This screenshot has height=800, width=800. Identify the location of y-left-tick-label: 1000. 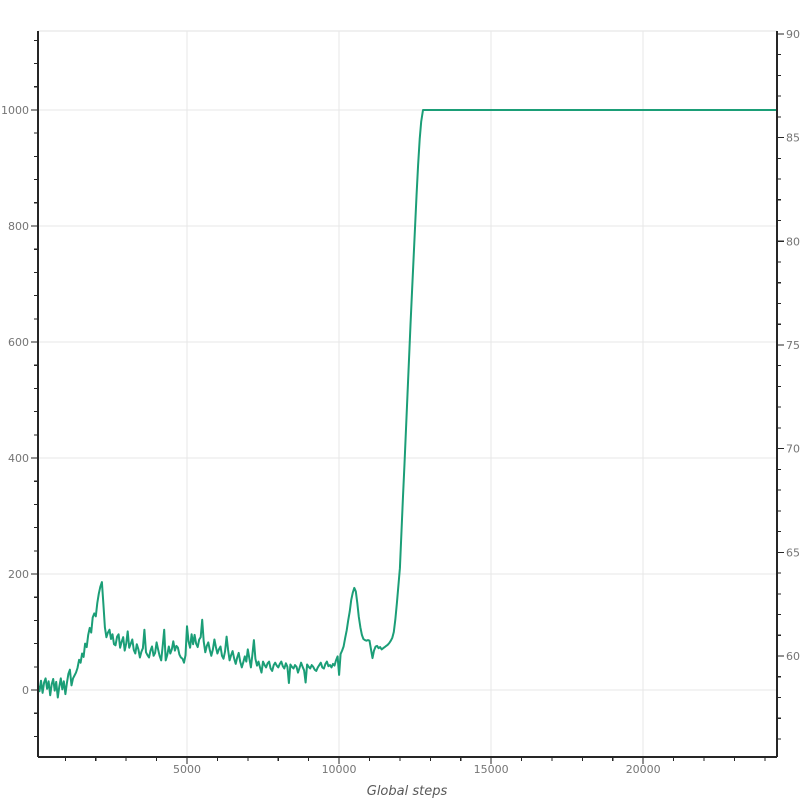
(15, 110).